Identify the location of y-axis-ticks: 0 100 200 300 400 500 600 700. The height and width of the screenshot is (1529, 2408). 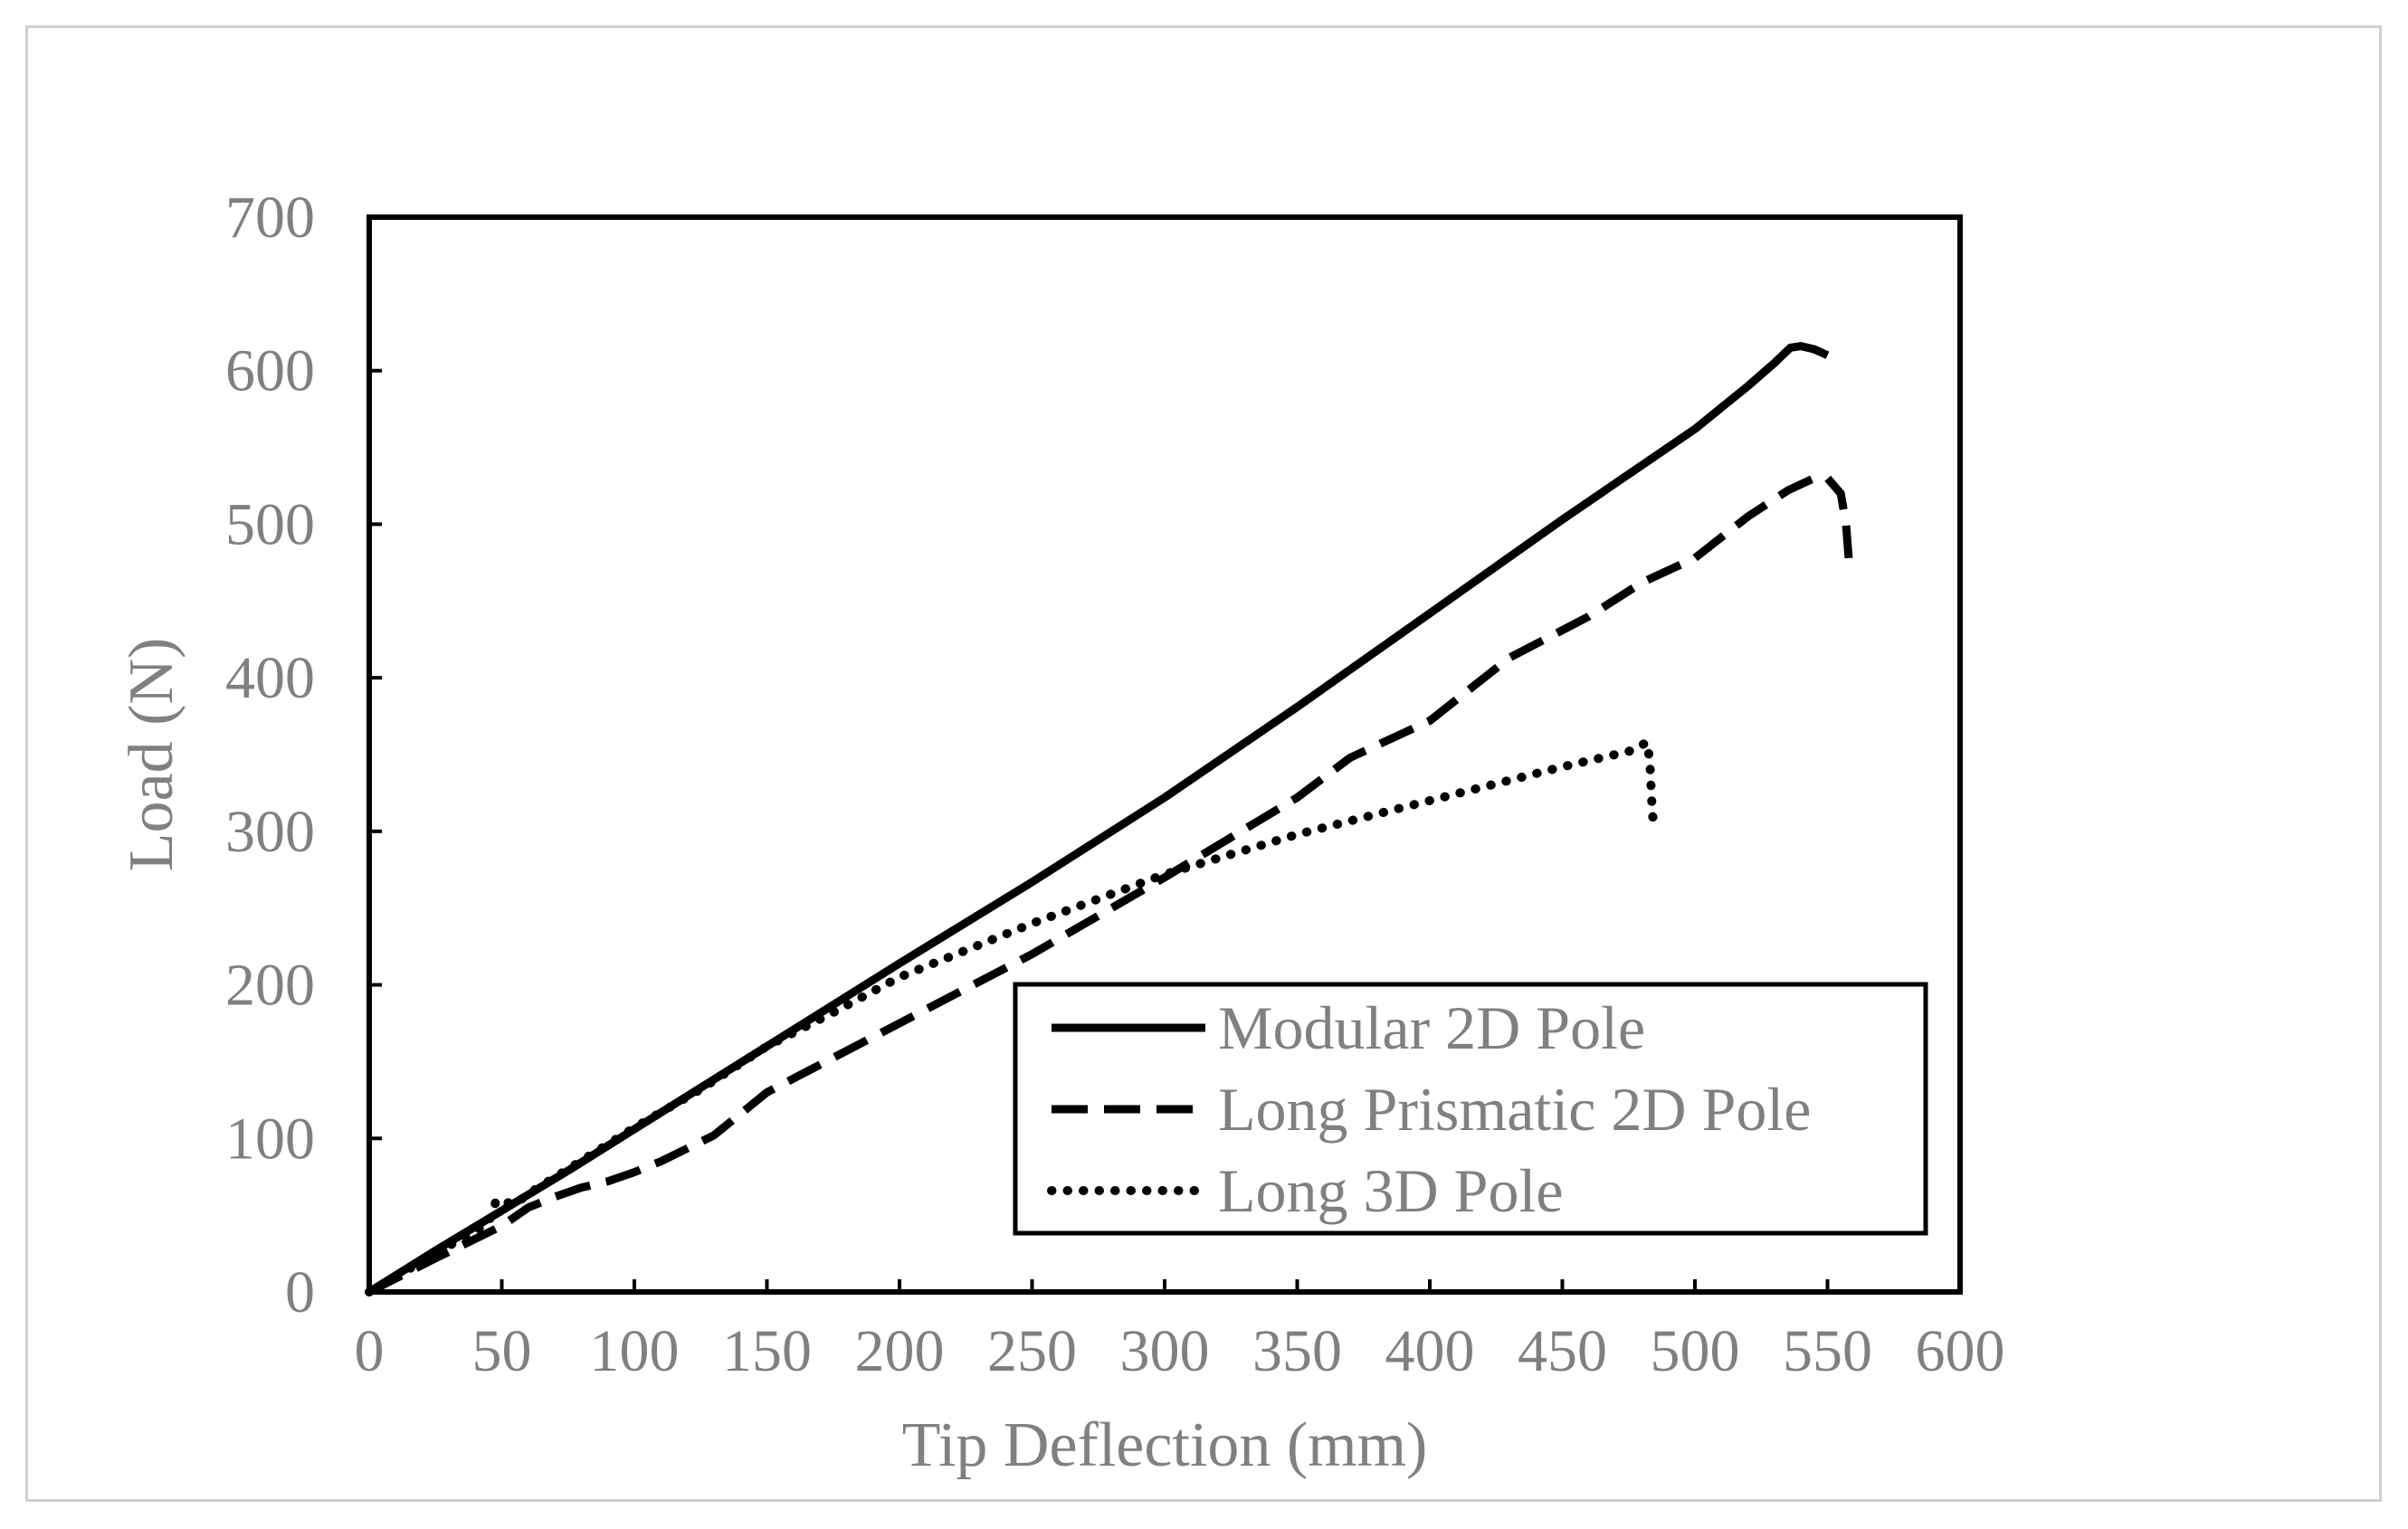
(303, 755).